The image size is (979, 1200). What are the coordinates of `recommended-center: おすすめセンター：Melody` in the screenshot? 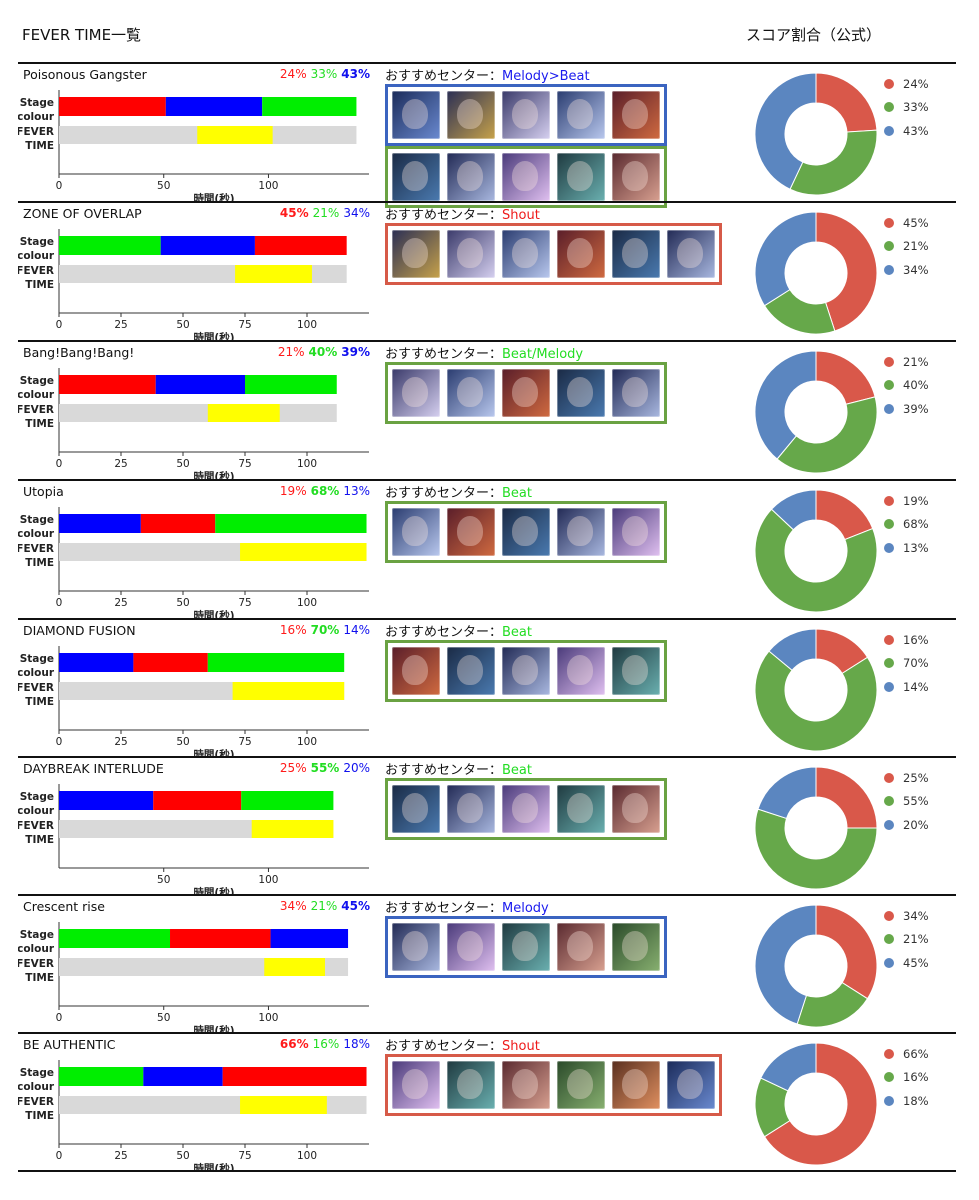 It's located at (467, 906).